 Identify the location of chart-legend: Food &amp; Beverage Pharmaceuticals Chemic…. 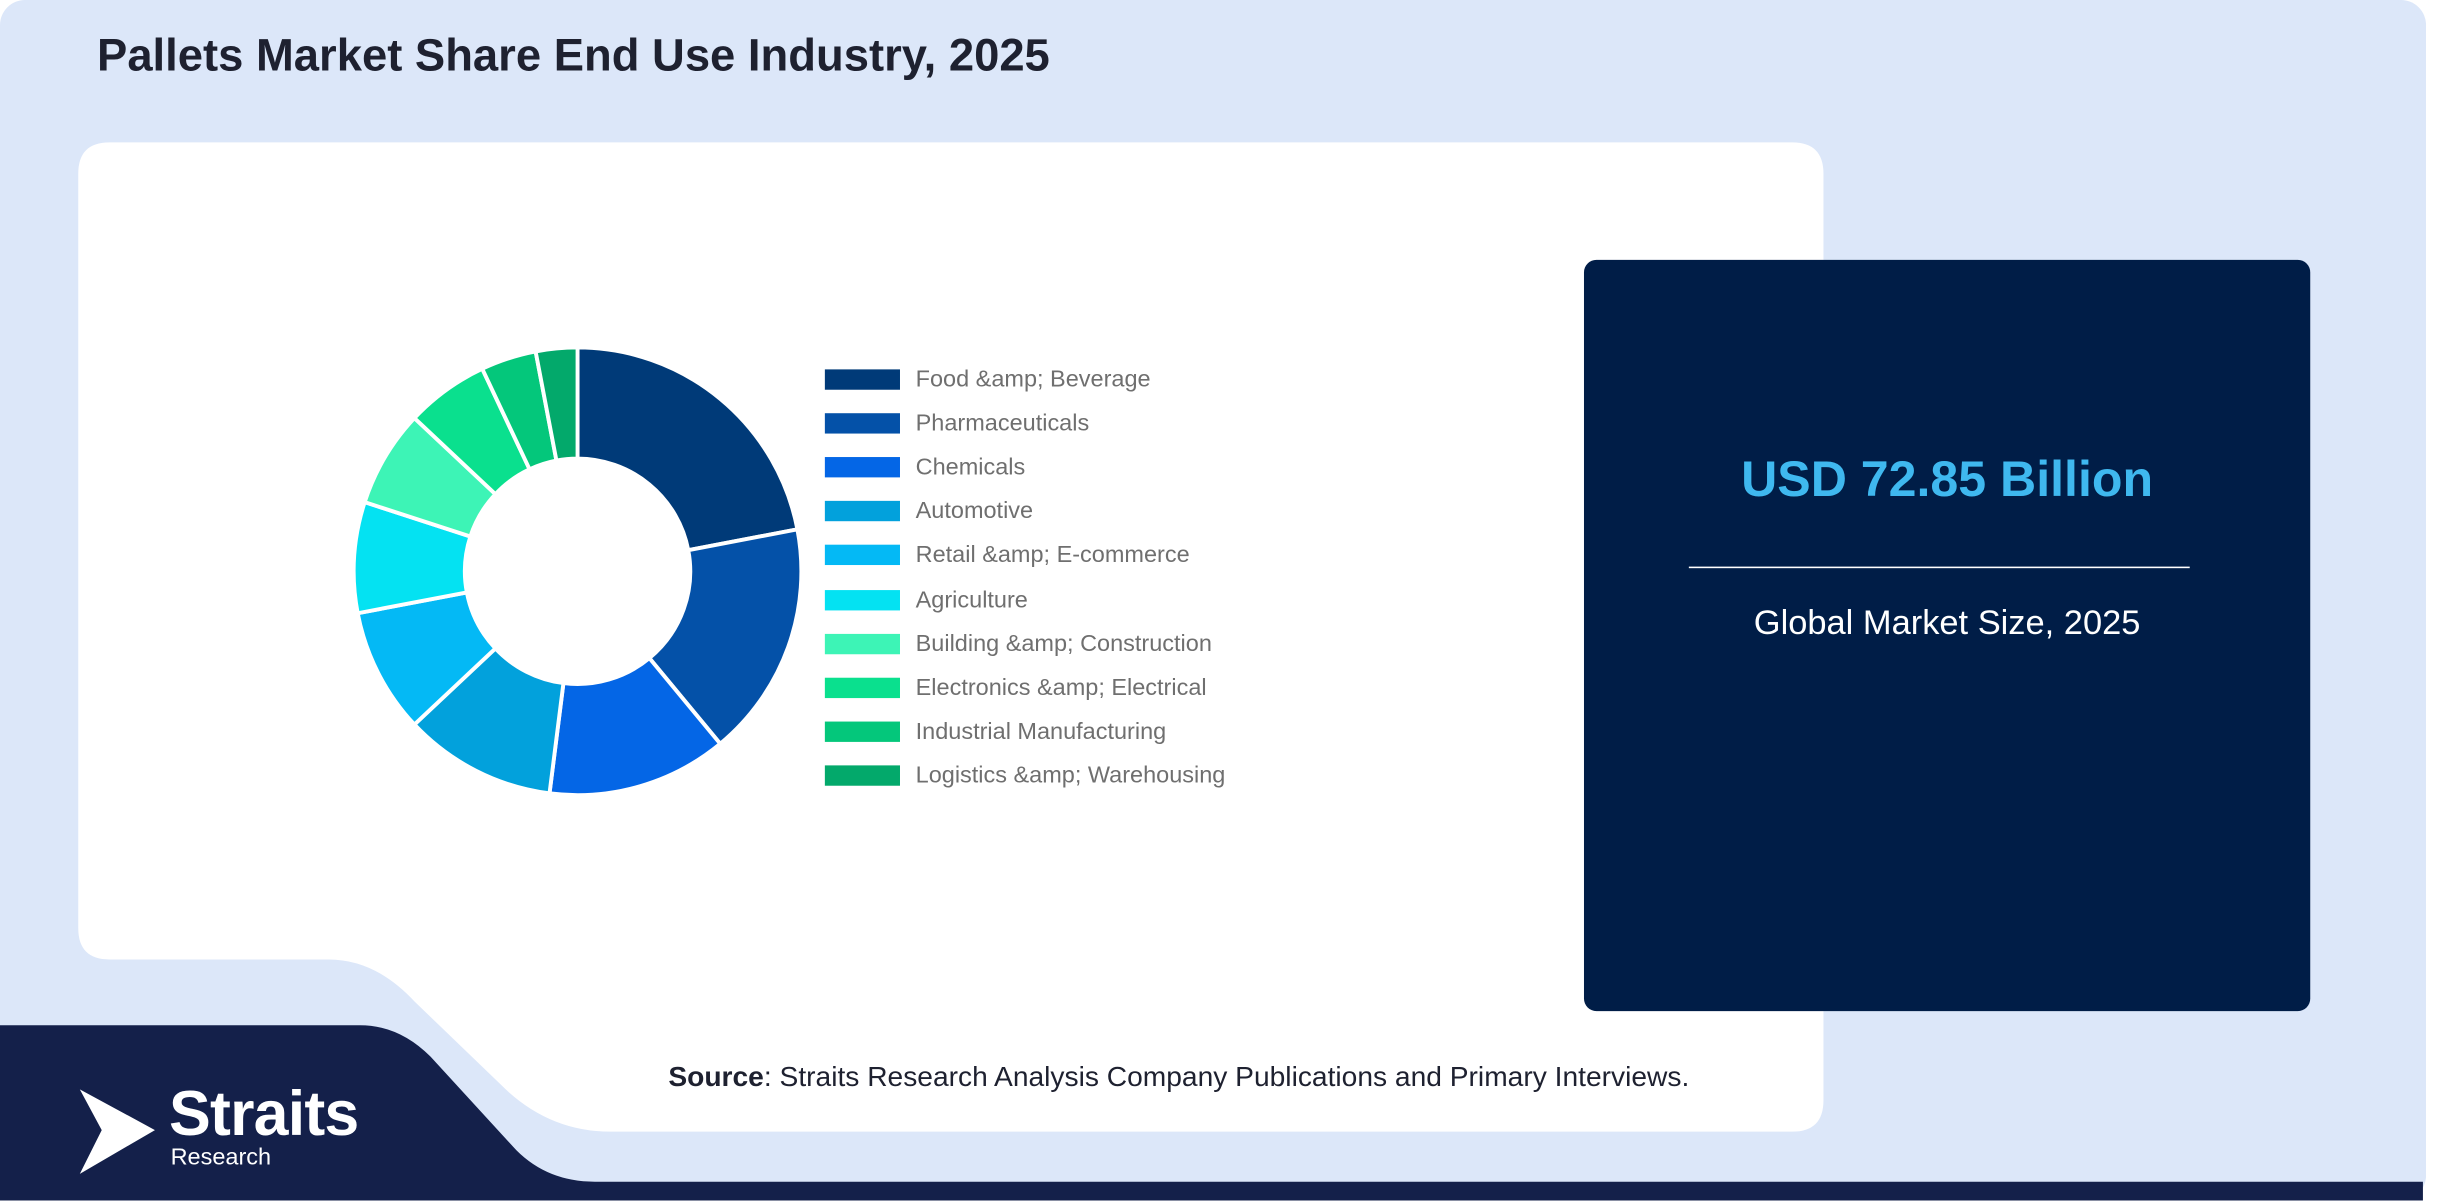
(1025, 577).